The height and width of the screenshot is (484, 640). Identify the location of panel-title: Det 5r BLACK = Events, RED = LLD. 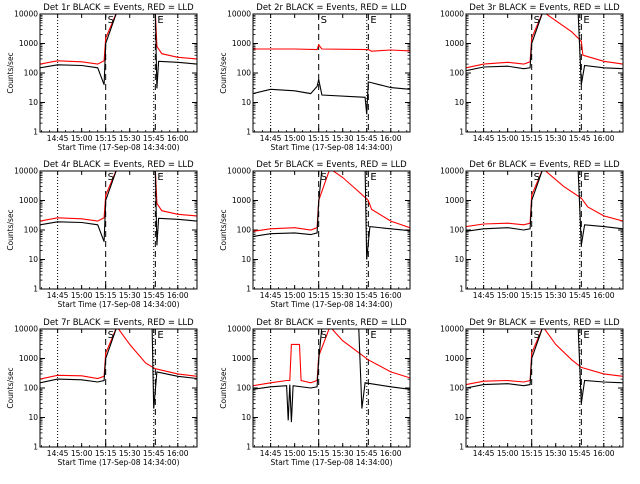
(331, 165).